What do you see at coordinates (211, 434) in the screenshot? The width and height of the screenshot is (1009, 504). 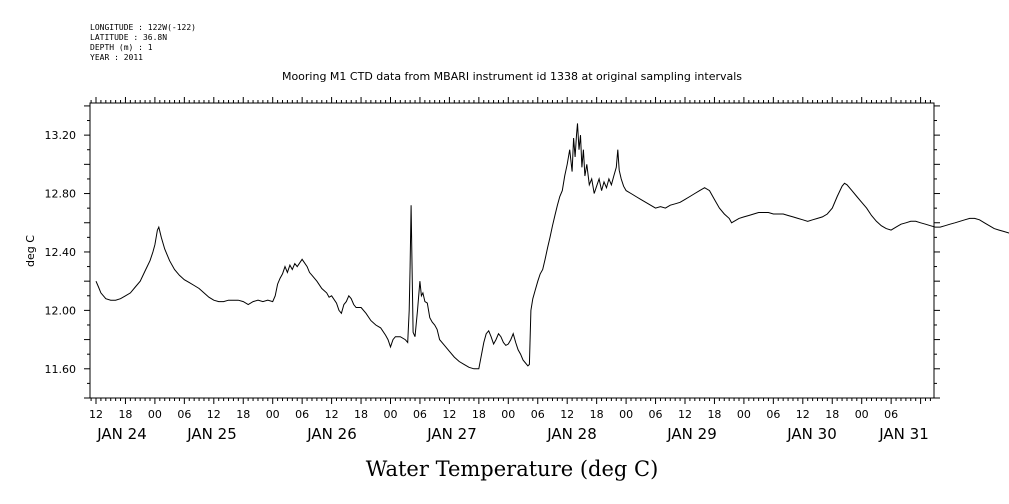 I see `x-day-label: JAN 25` at bounding box center [211, 434].